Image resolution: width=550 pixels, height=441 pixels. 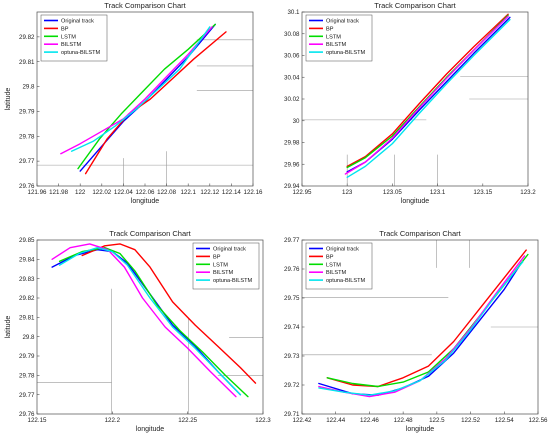 What do you see at coordinates (292, 143) in the screenshot?
I see `y-tick-label: 29.98` at bounding box center [292, 143].